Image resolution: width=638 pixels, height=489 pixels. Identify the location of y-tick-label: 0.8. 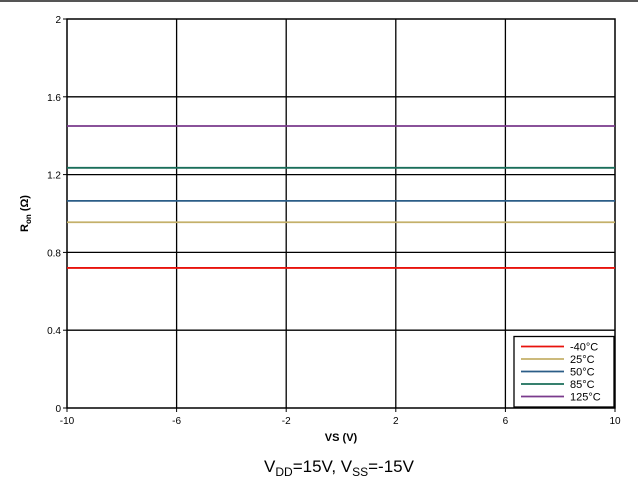
(54, 253).